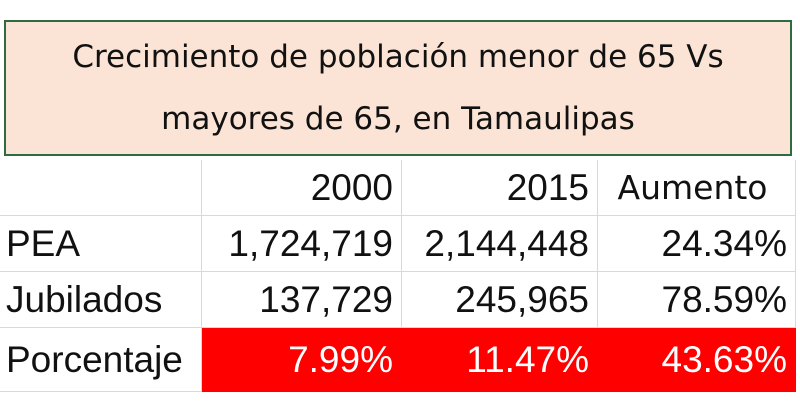  What do you see at coordinates (500, 188) in the screenshot?
I see `column-header: 2015` at bounding box center [500, 188].